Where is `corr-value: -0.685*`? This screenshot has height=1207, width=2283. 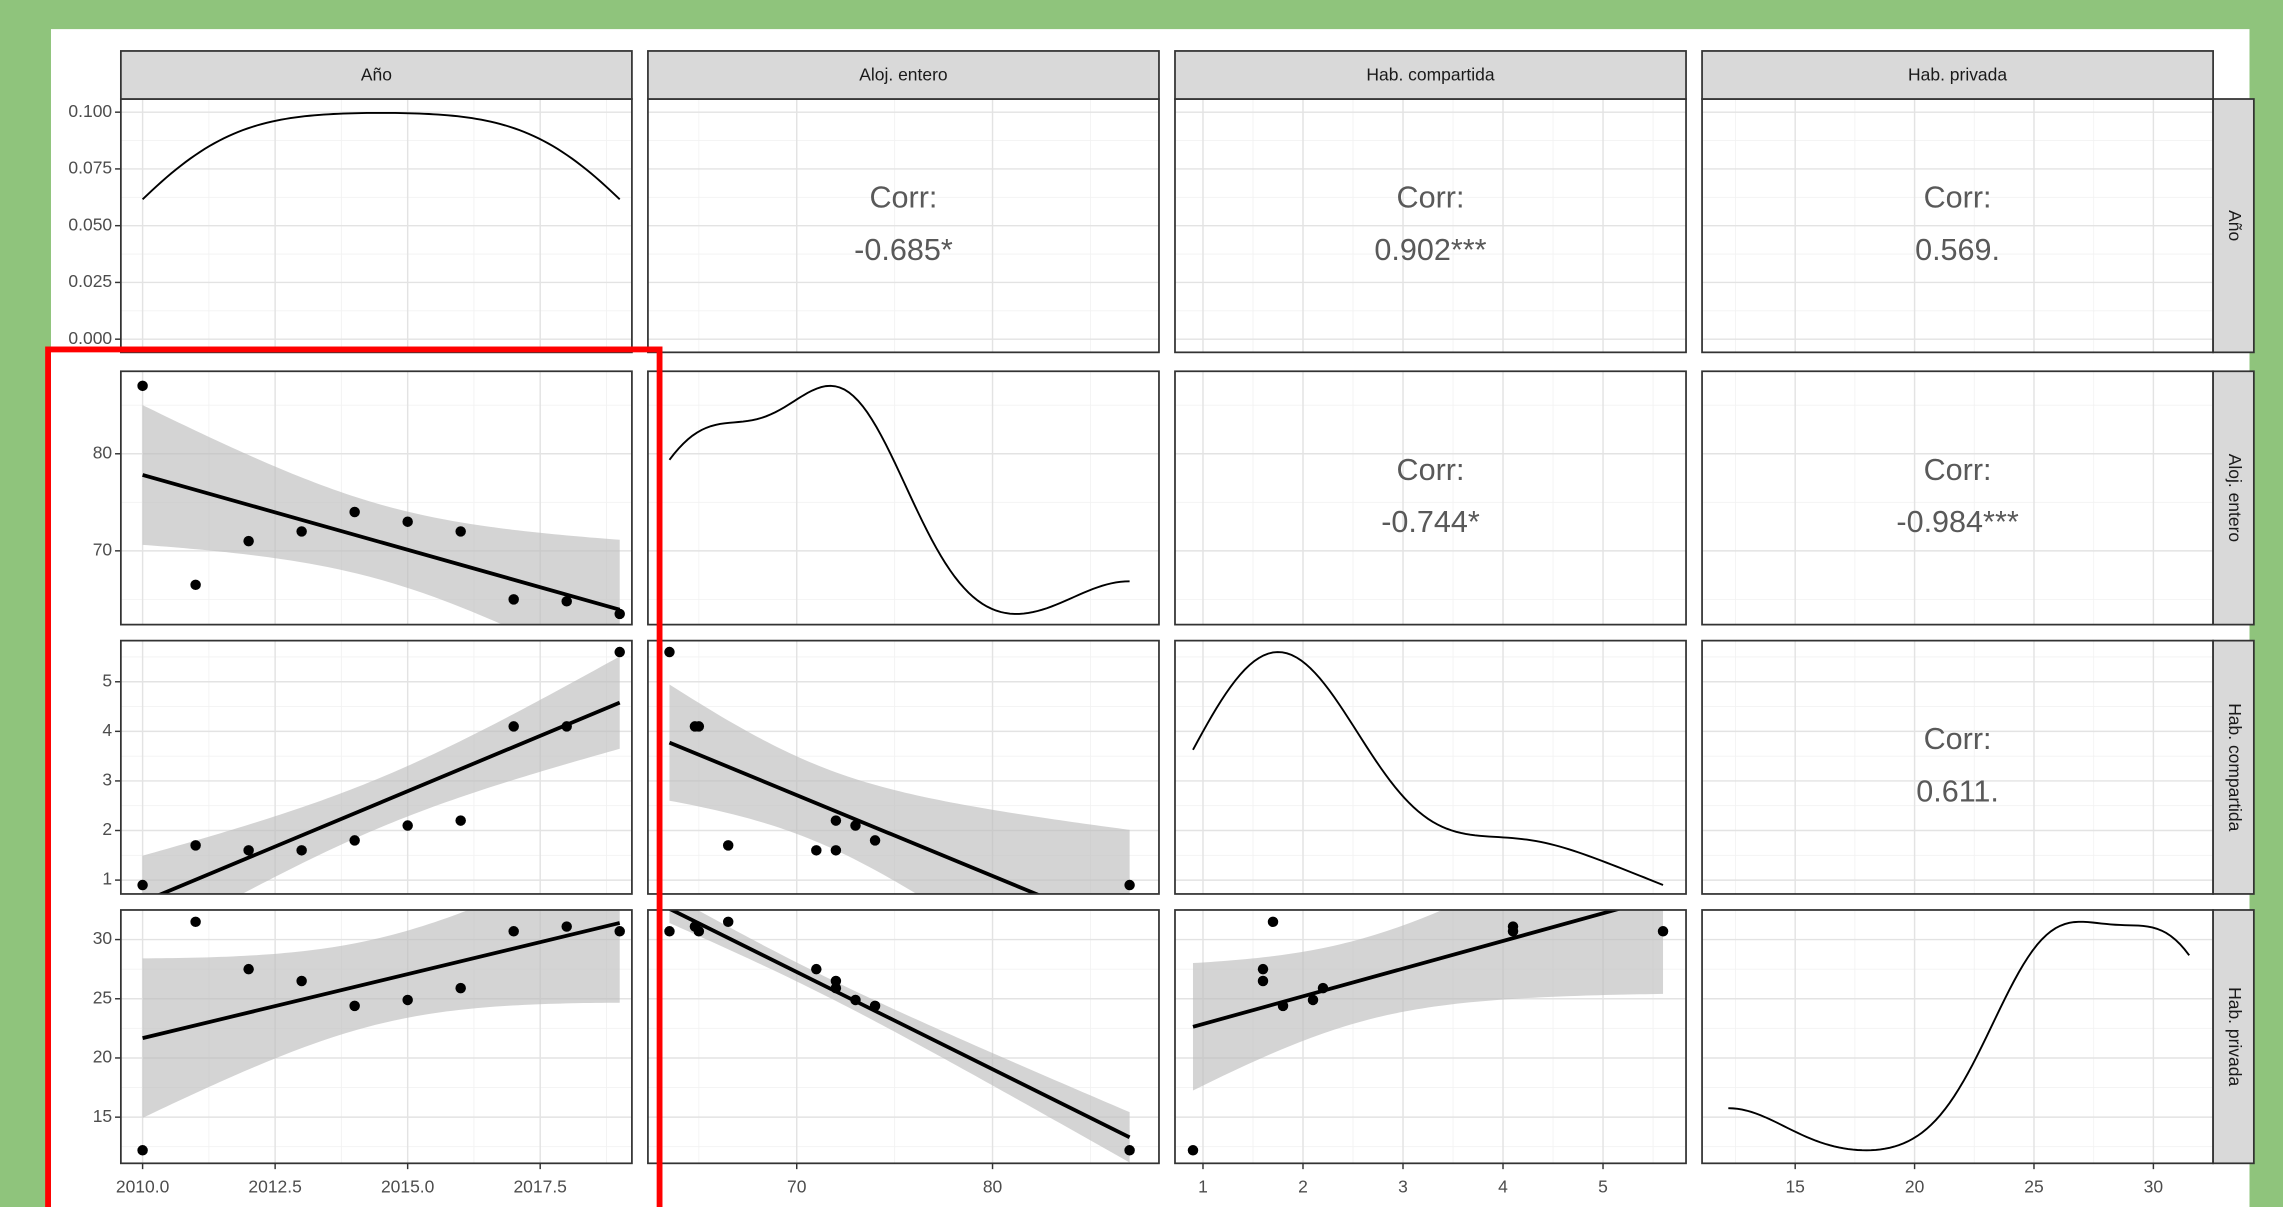 corr-value: -0.685* is located at coordinates (903, 250).